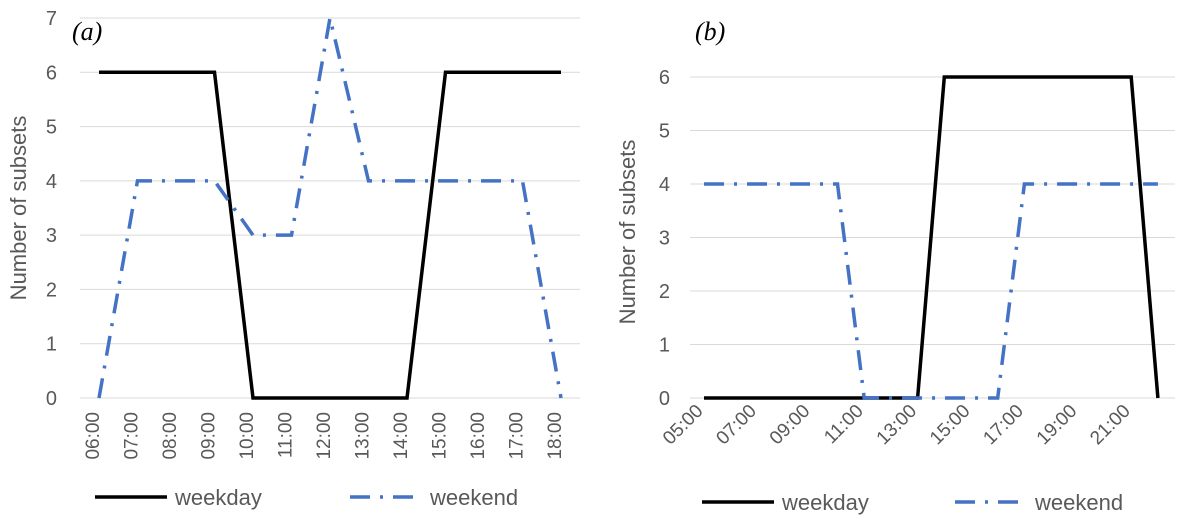 Image resolution: width=1200 pixels, height=523 pixels. Describe the element at coordinates (286, 435) in the screenshot. I see `chart-a-xtick-label: 11:00` at that location.